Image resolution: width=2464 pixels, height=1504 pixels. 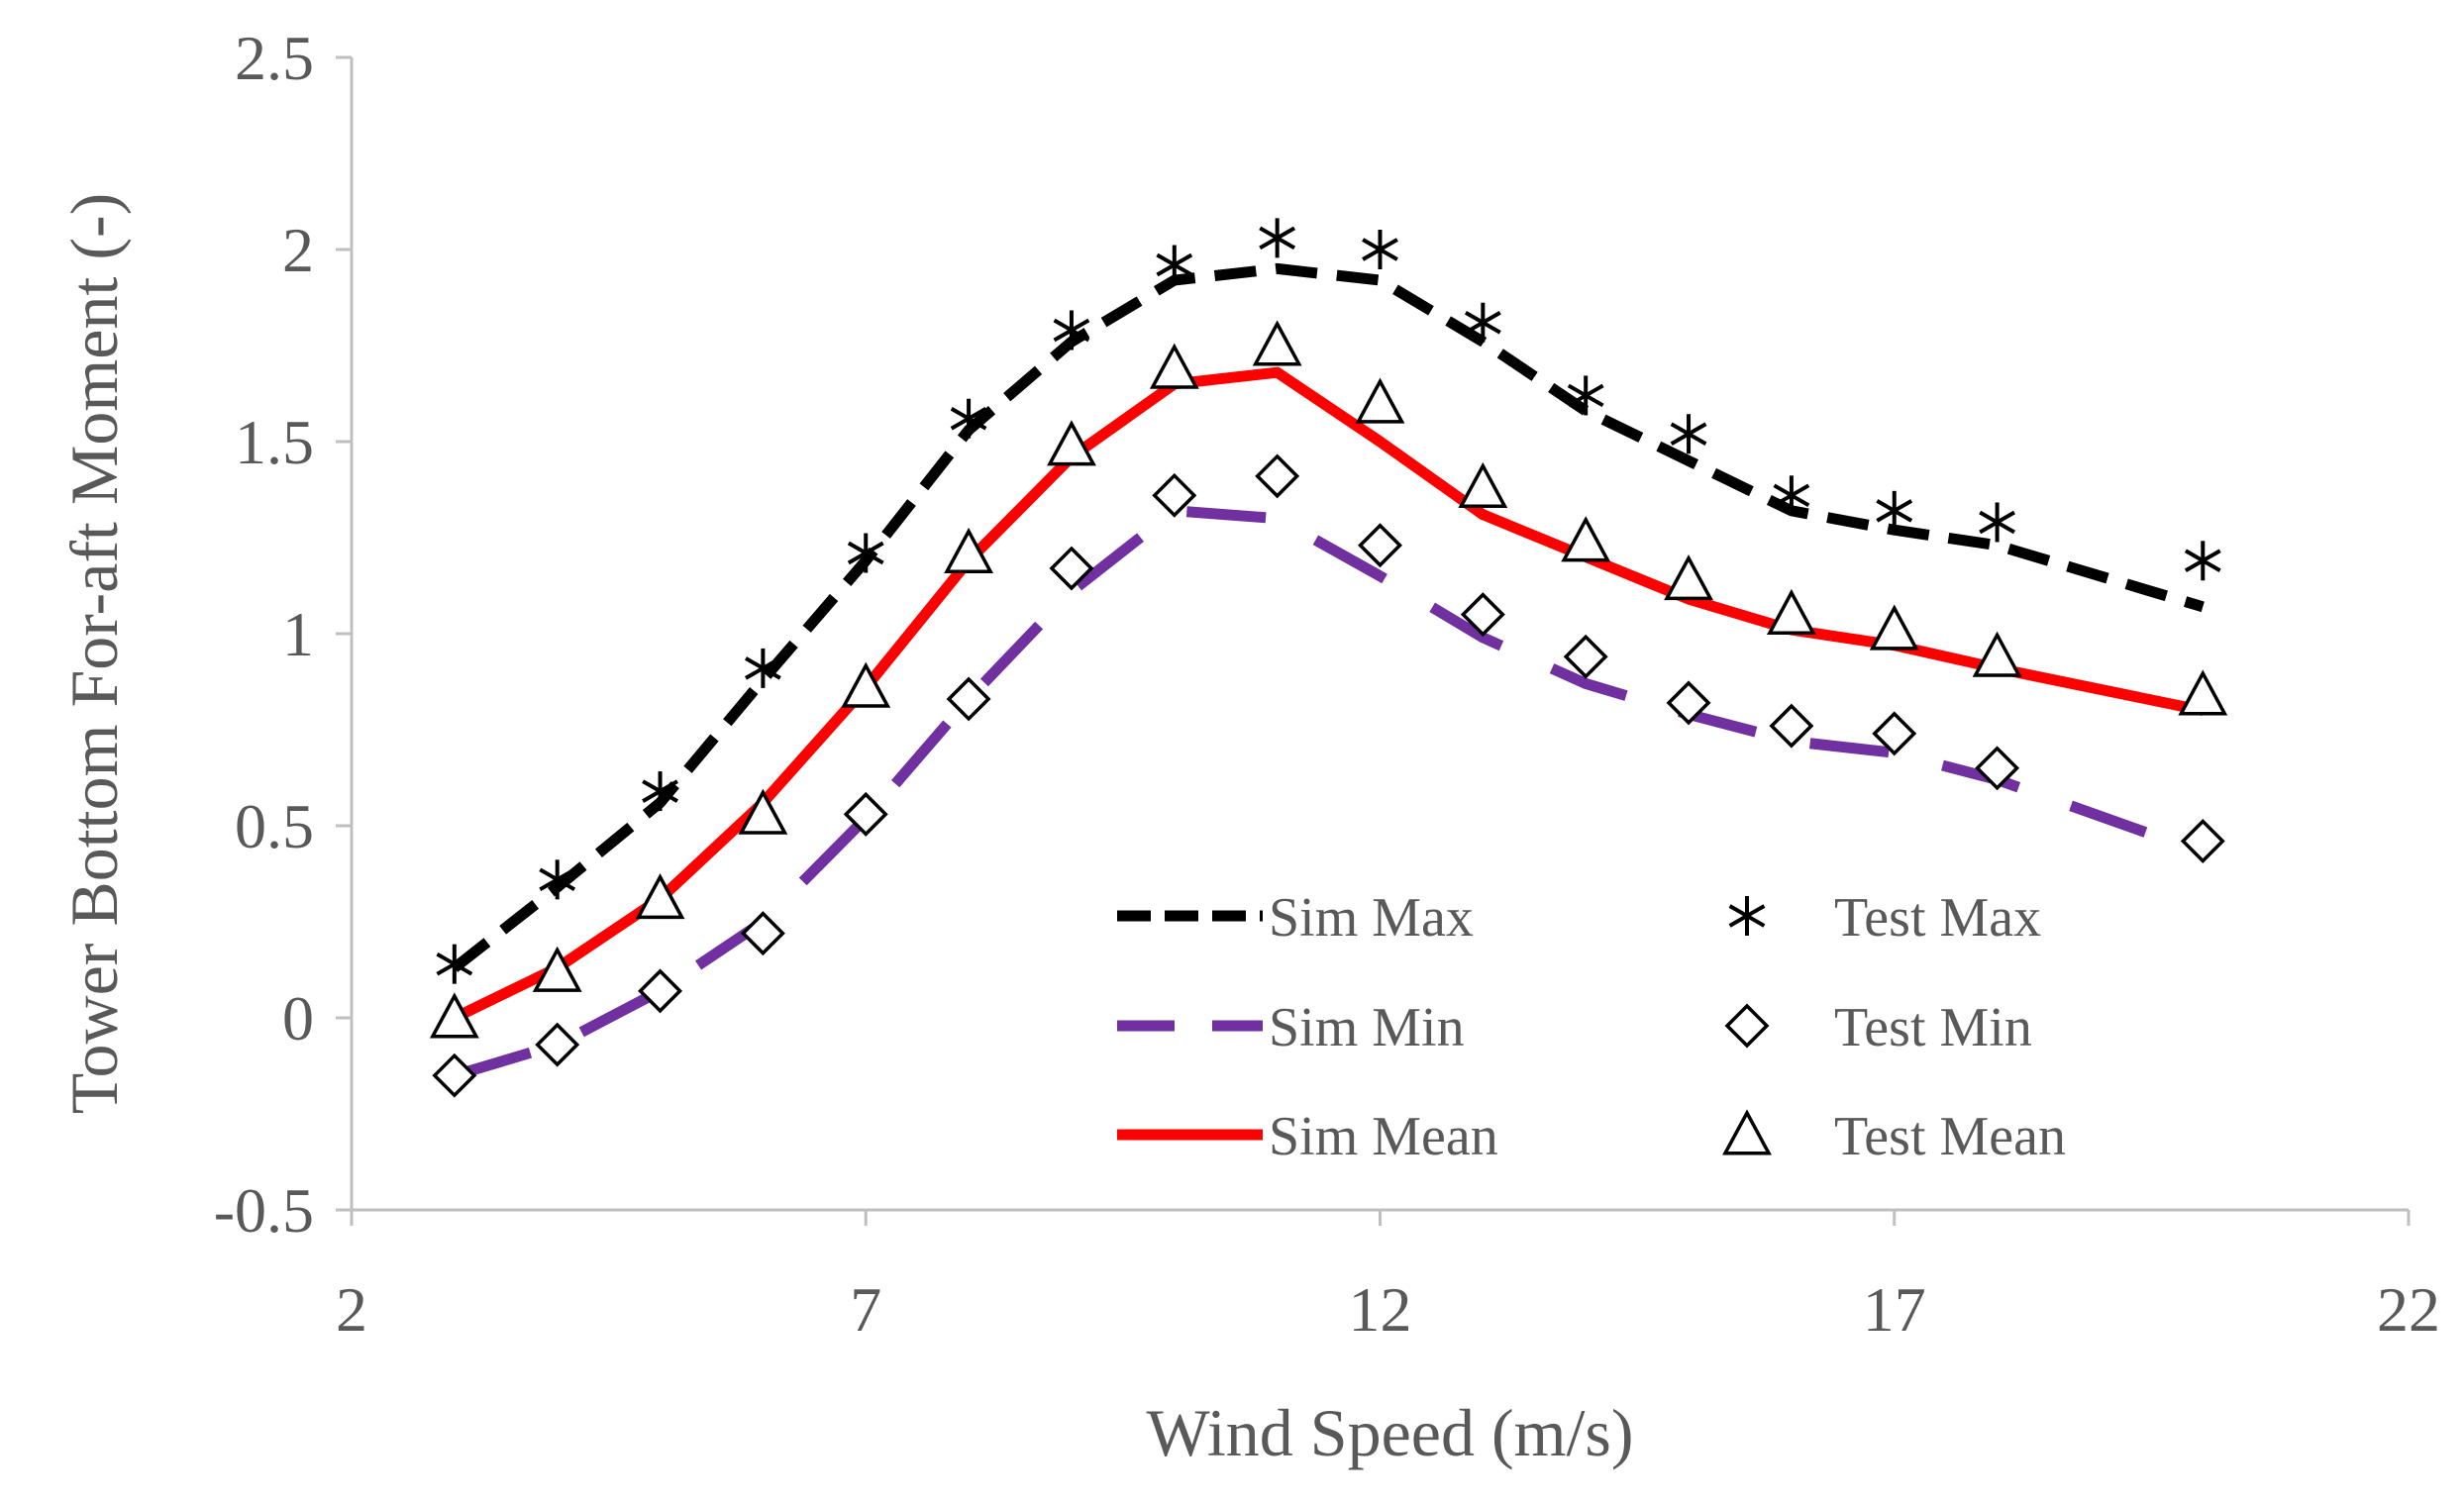 I want to click on legend-marker-test-min, so click(x=1747, y=1026).